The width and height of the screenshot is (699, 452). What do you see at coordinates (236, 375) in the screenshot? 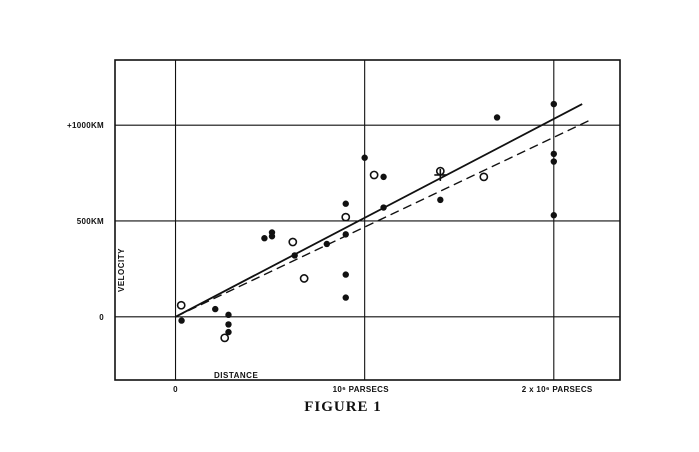
I see `x-axis-label: DISTANCE` at bounding box center [236, 375].